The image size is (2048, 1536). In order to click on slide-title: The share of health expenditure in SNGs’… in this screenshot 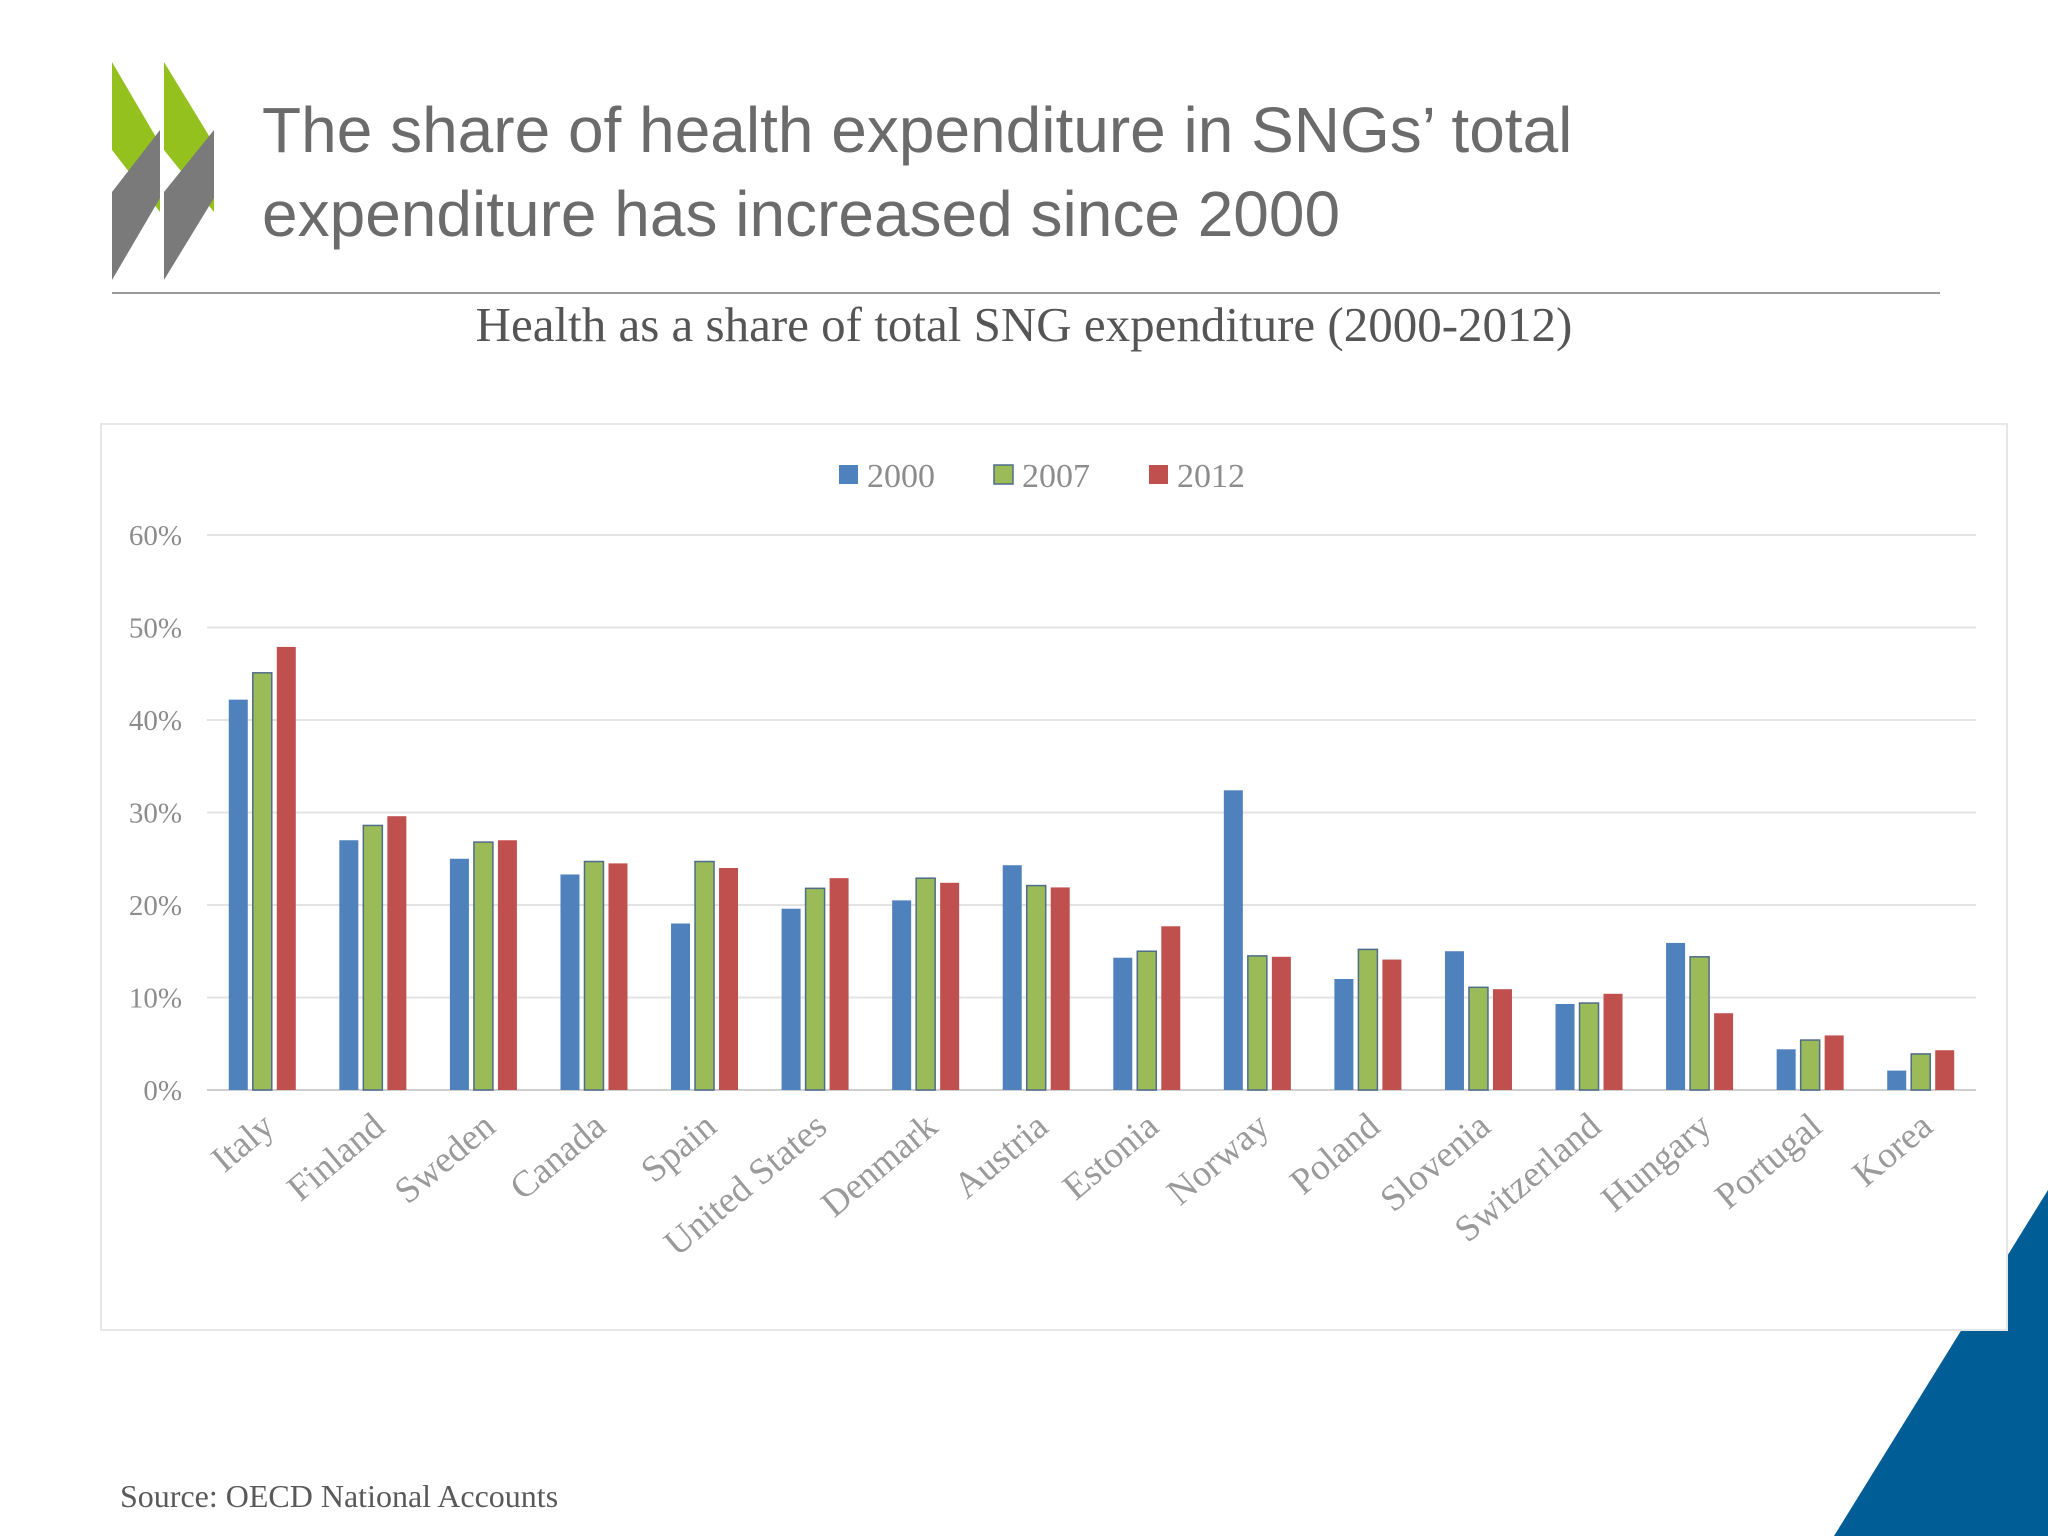, I will do `click(1087, 172)`.